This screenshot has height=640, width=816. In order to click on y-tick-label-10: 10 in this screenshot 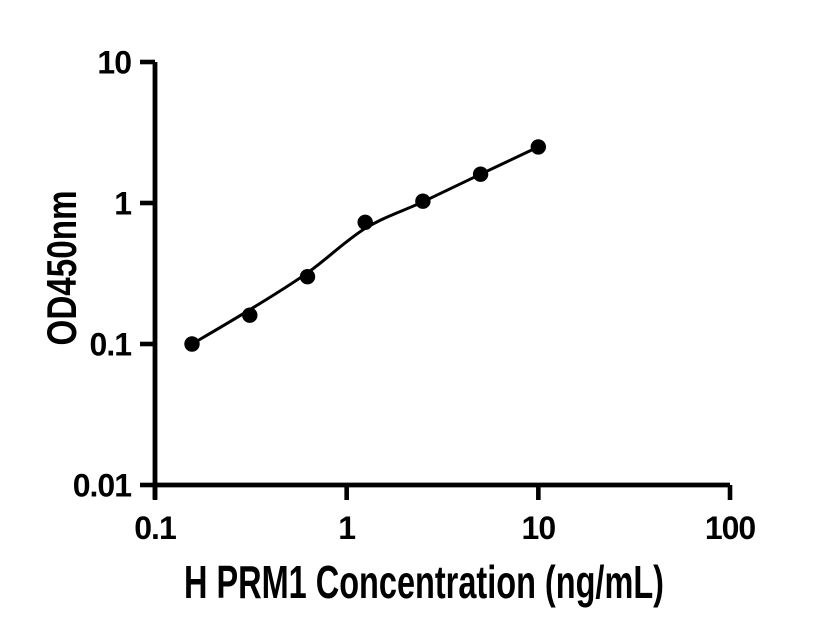, I will do `click(114, 63)`.